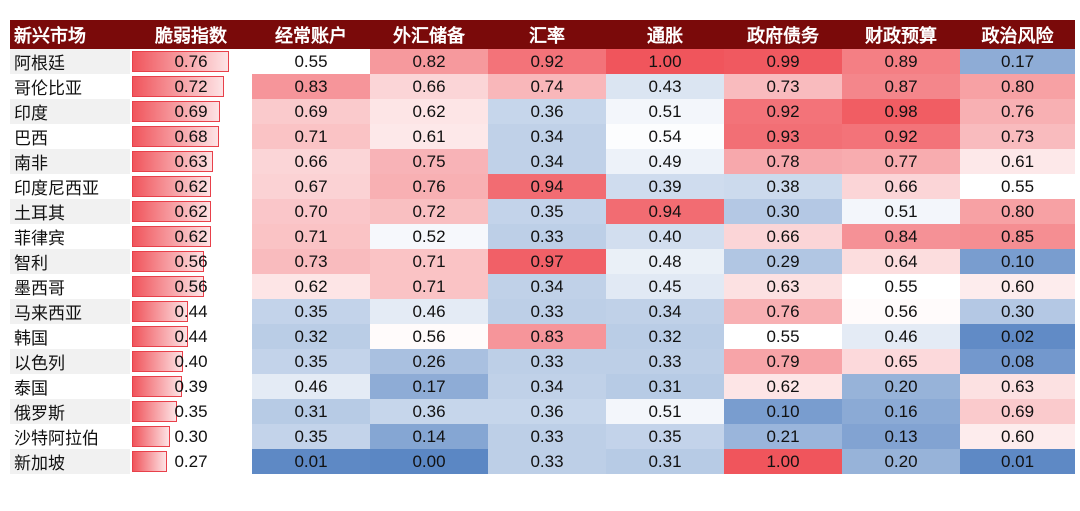  Describe the element at coordinates (311, 336) in the screenshot. I see `current-account-cell: 0.32` at that location.